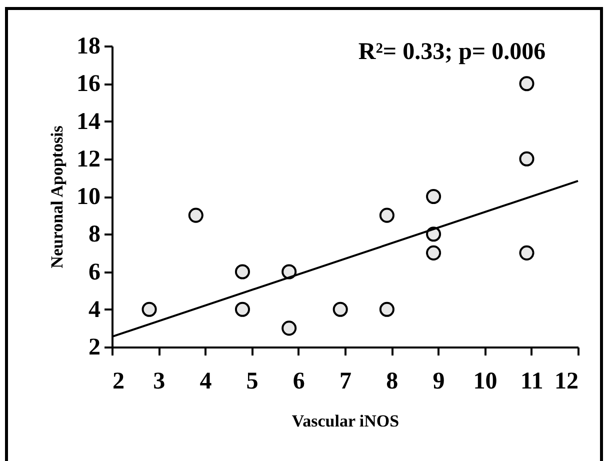 This screenshot has height=461, width=611. I want to click on y-tick-label: 14, so click(88, 121).